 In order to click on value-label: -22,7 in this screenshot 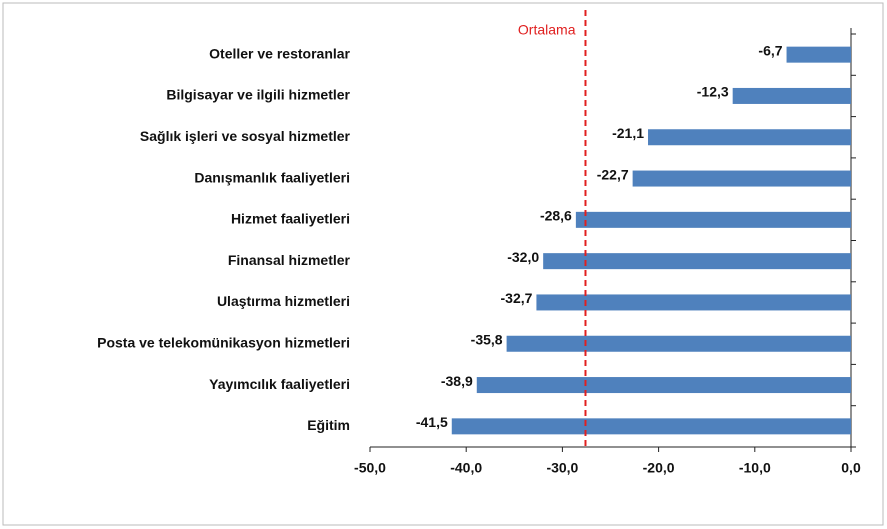, I will do `click(613, 174)`.